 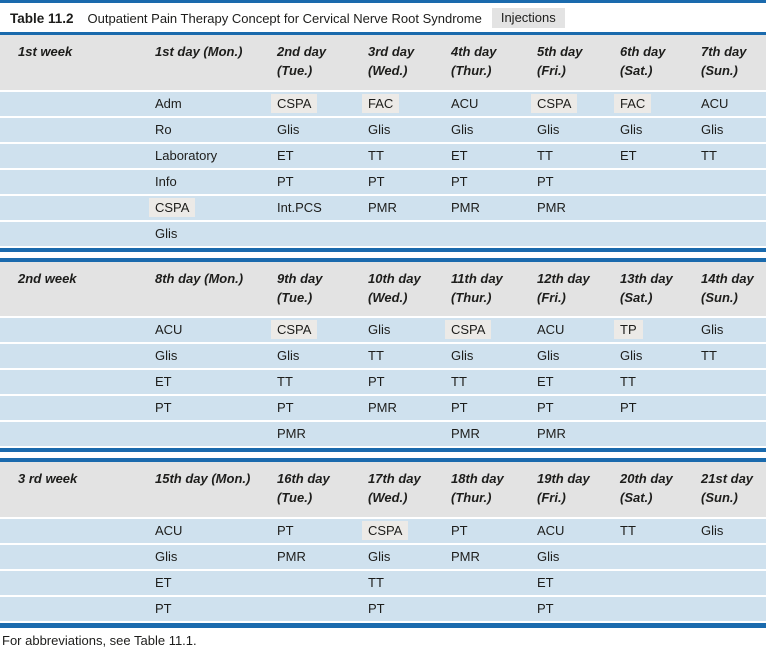 What do you see at coordinates (477, 287) in the screenshot?
I see `day-header: 11th day (Thur.)` at bounding box center [477, 287].